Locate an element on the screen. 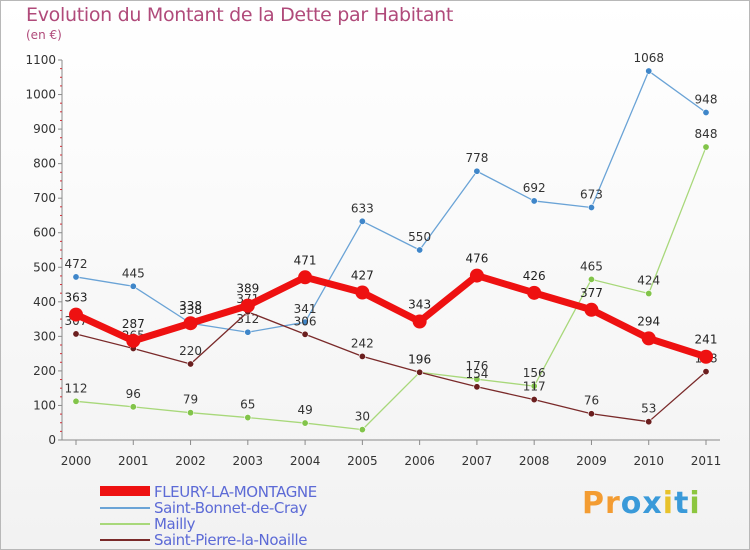  data-label: 445 is located at coordinates (133, 273).